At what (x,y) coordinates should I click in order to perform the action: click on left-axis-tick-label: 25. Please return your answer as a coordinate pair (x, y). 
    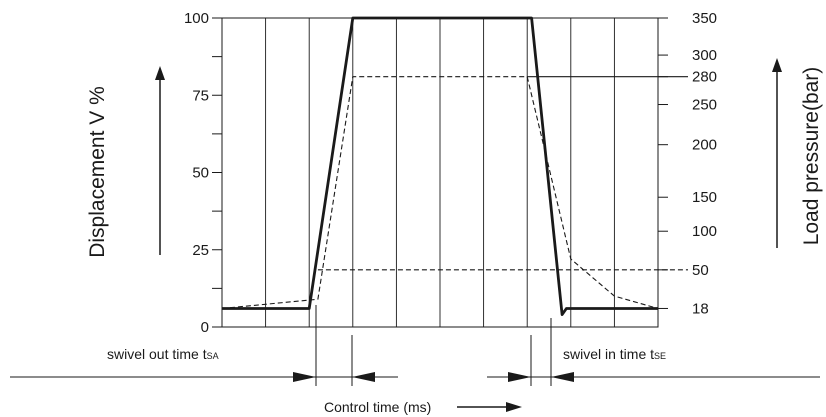
    Looking at the image, I should click on (200, 250).